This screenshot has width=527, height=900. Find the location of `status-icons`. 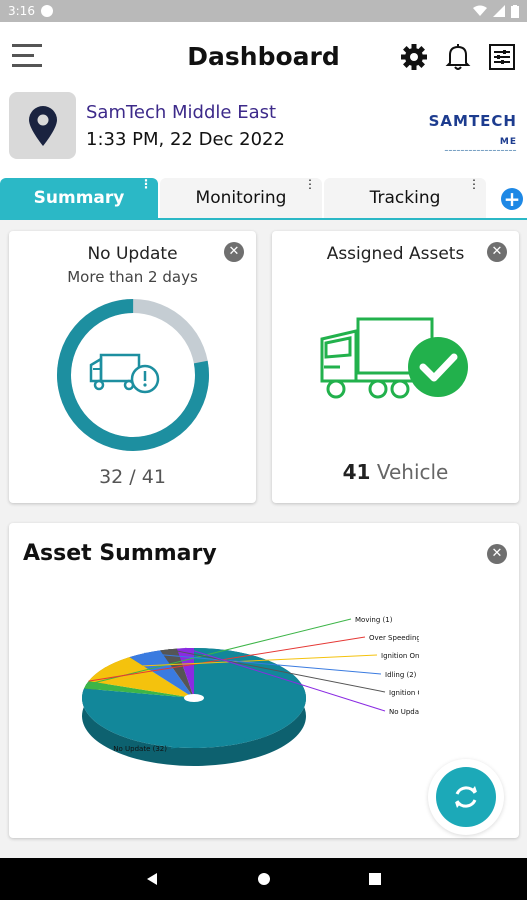

status-icons is located at coordinates (496, 11).